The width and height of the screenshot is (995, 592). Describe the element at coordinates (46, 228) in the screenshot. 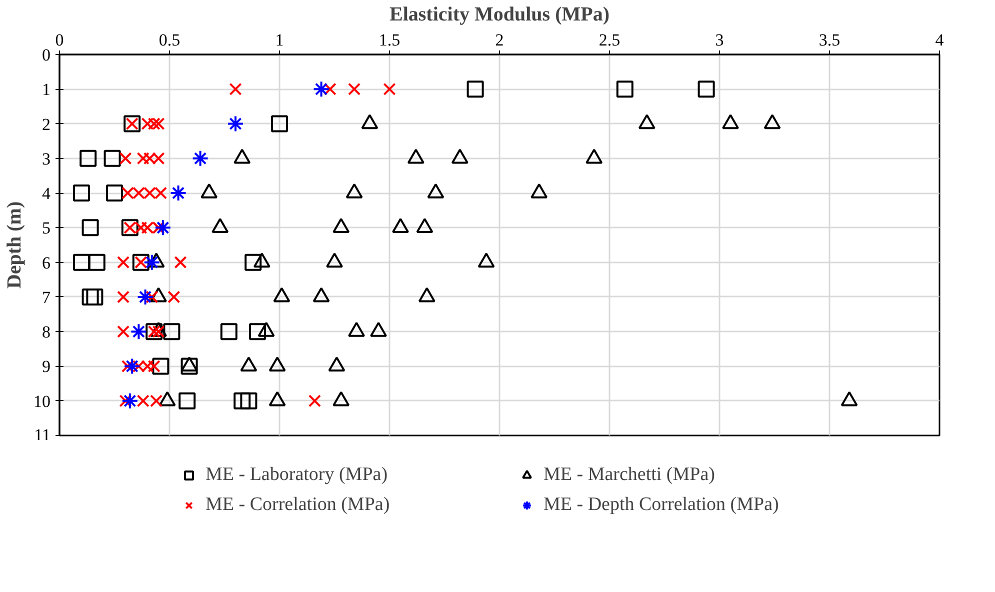

I see `y-tick-label: 5` at that location.